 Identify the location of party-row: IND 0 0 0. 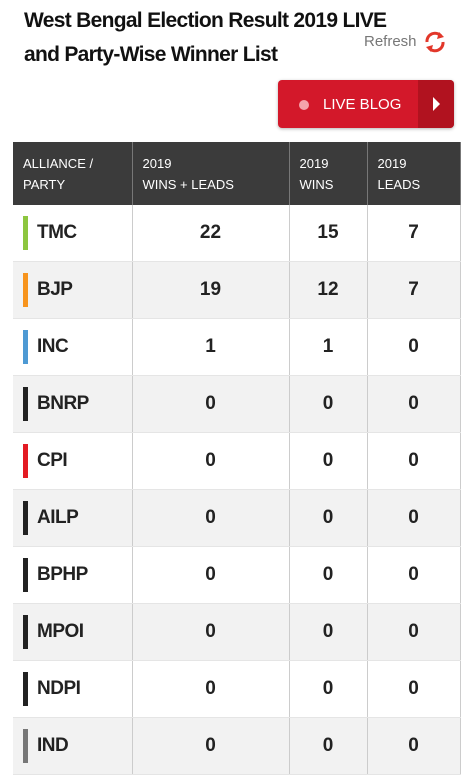
(237, 746).